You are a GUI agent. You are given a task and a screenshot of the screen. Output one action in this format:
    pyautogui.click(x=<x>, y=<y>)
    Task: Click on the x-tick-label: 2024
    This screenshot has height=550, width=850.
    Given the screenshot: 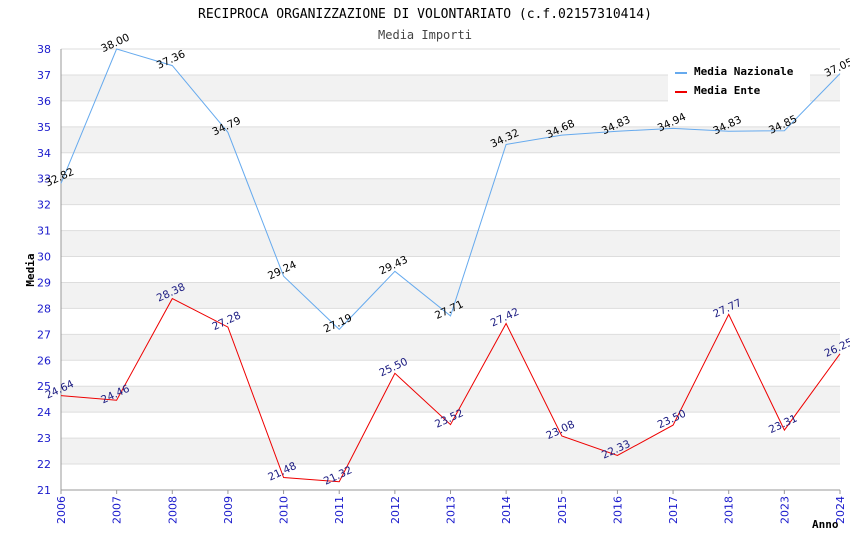 What is the action you would take?
    pyautogui.click(x=840, y=510)
    